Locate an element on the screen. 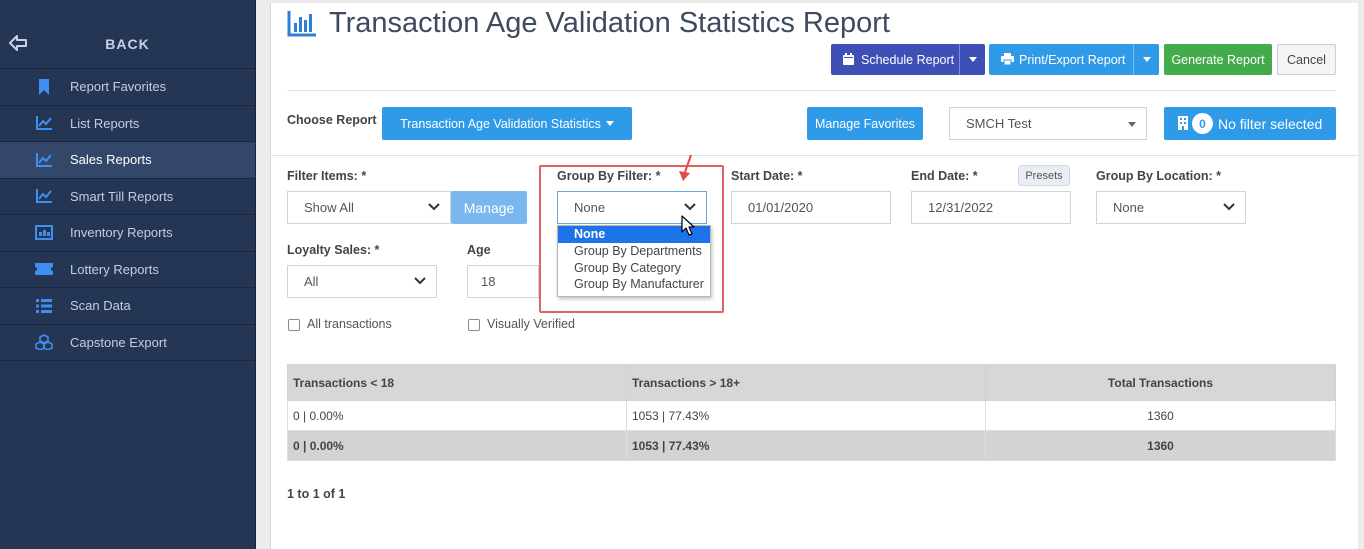  sidebar-item-label: Inventory Reports is located at coordinates (121, 233).